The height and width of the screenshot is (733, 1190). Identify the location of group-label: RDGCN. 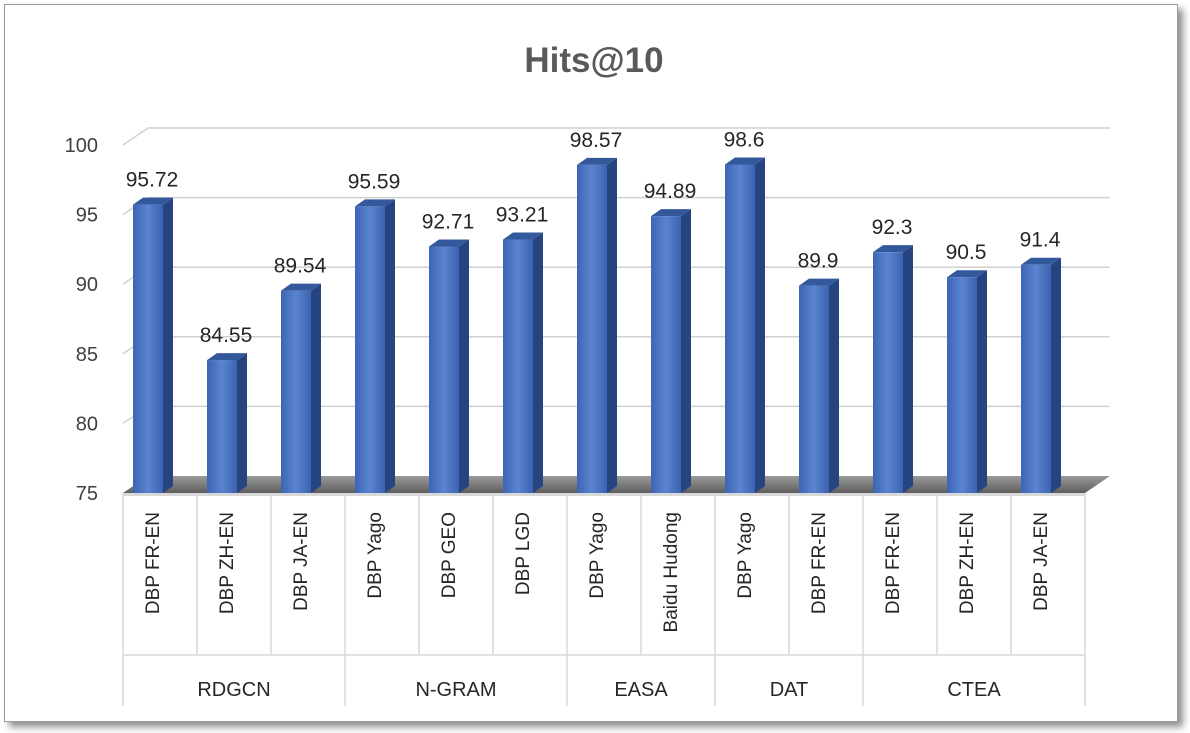
(233, 690).